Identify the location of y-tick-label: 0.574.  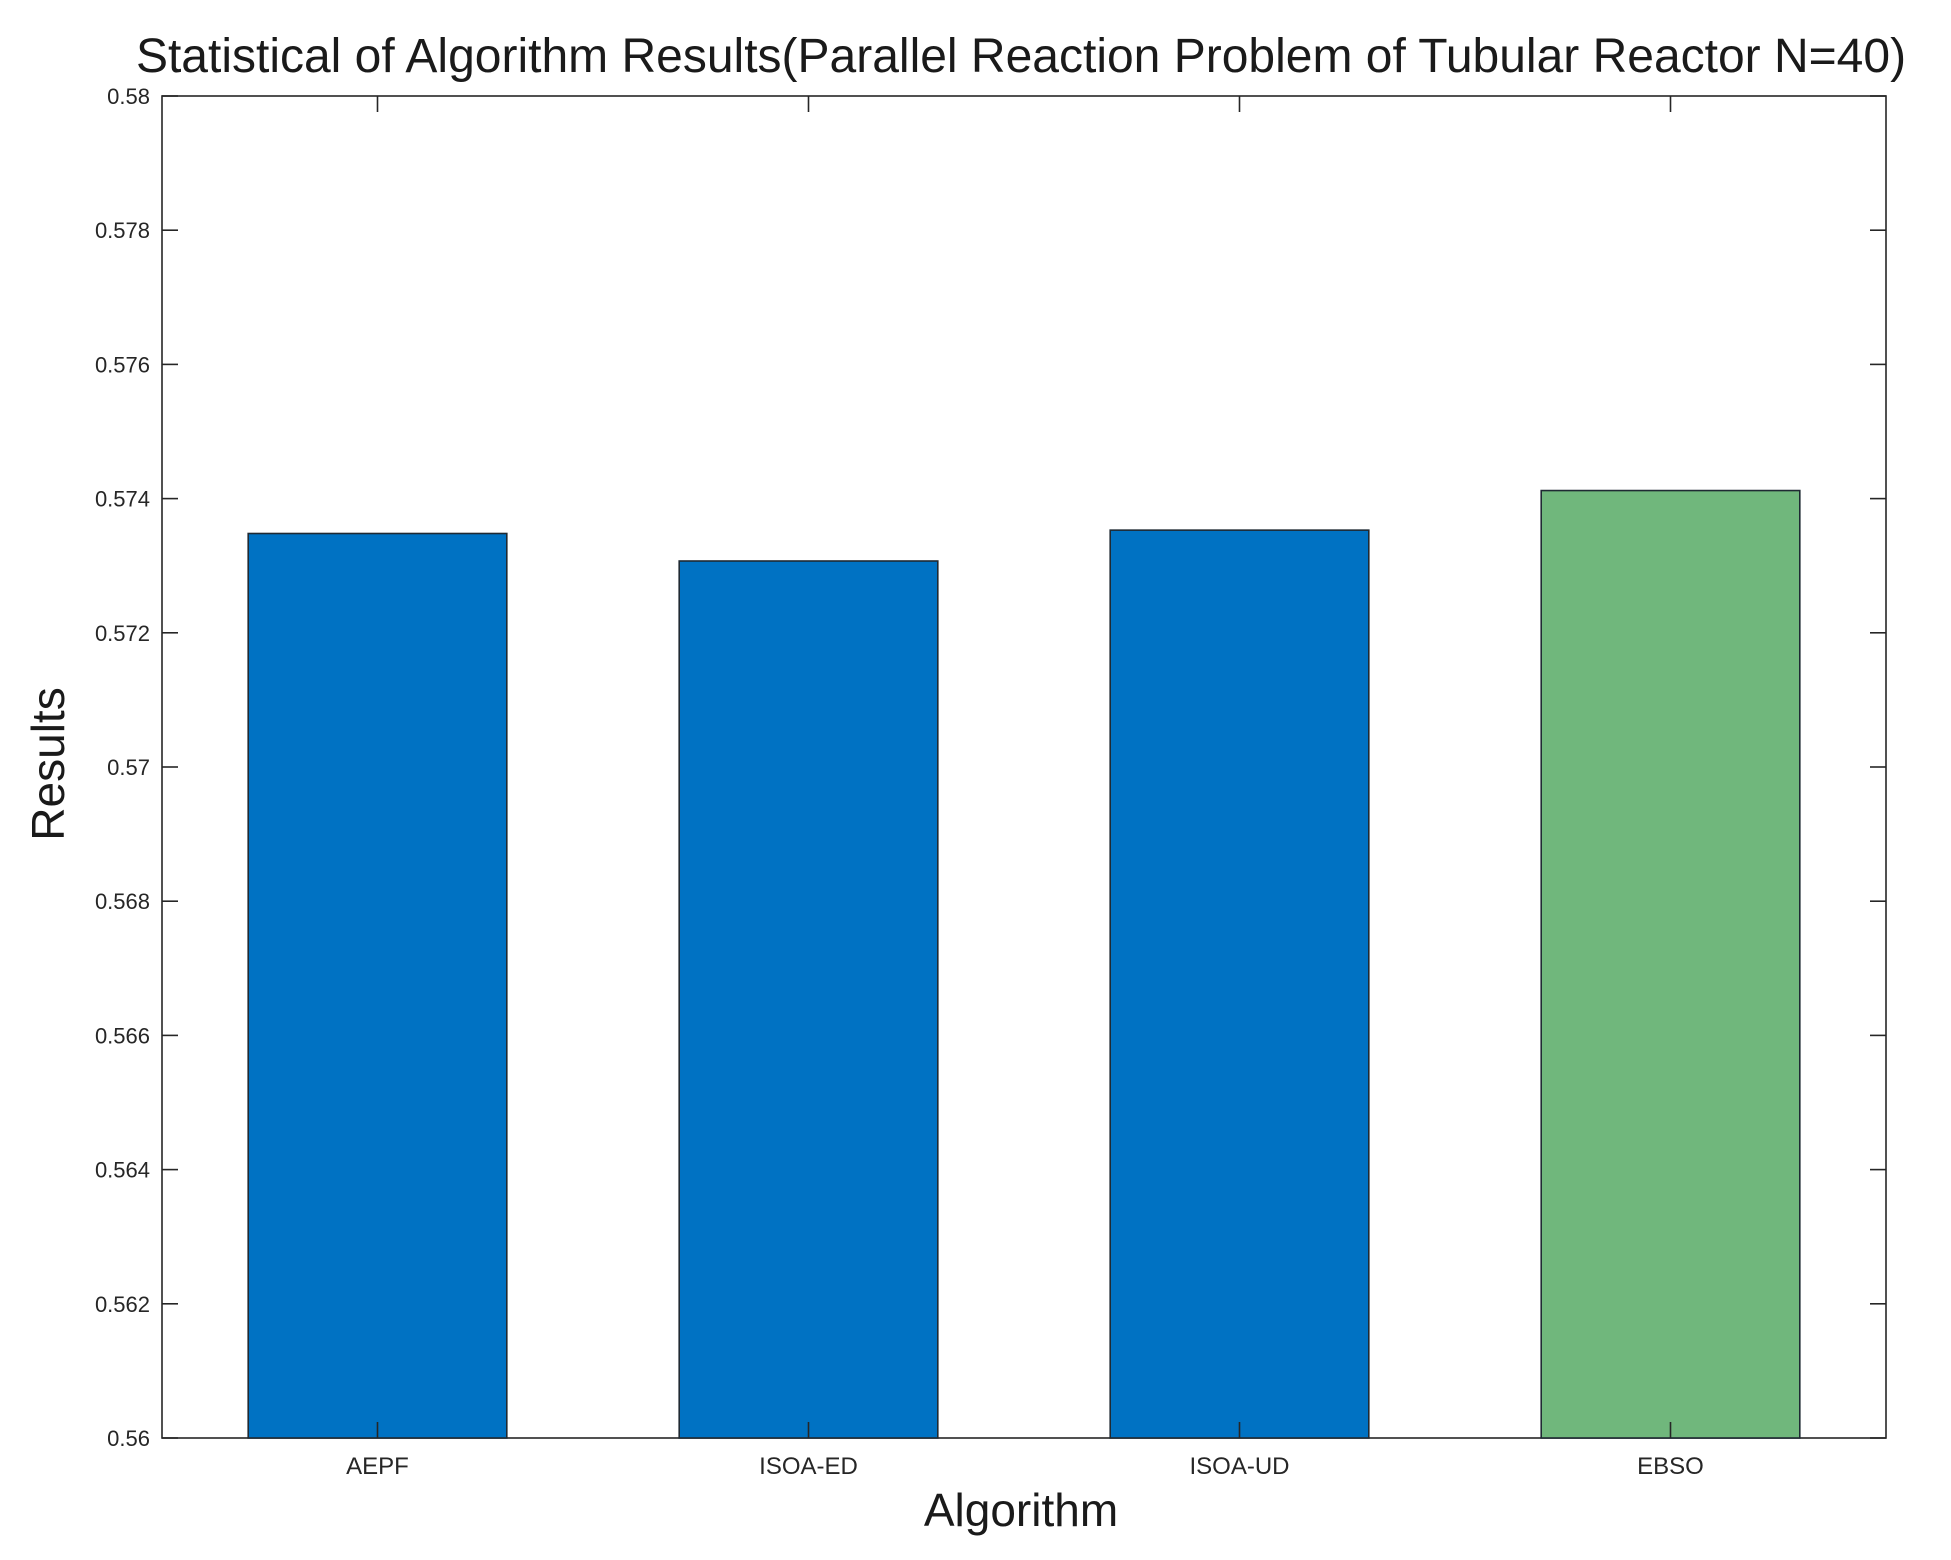
(122, 499).